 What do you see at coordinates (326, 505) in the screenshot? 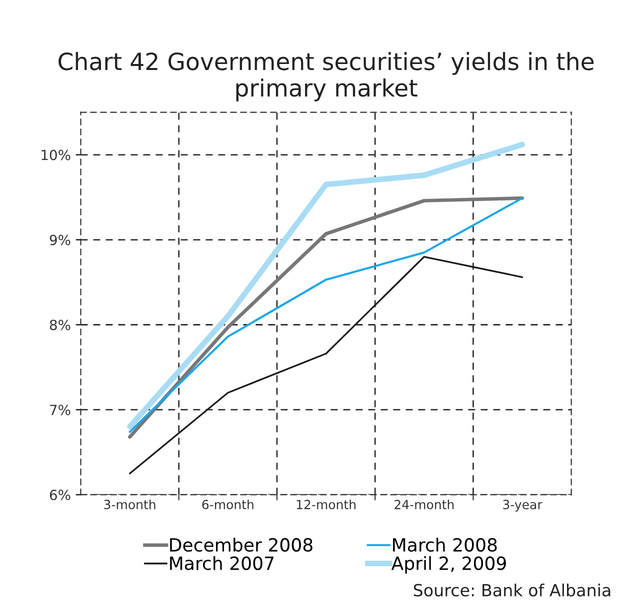
I see `x-tick-label: 12-month` at bounding box center [326, 505].